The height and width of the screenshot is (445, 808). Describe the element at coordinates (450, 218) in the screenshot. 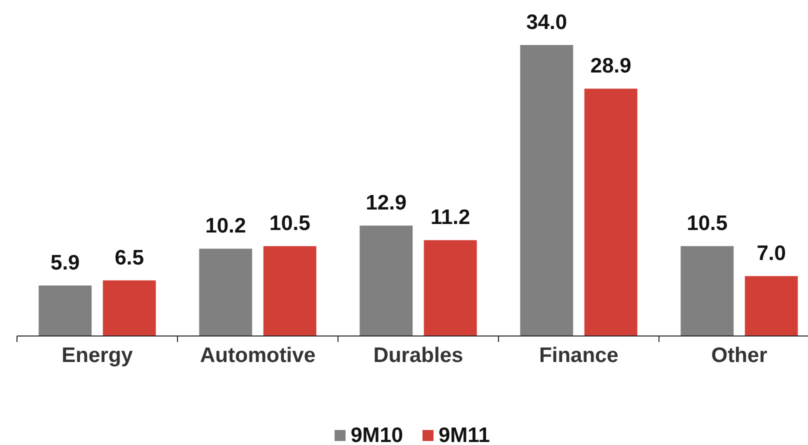

I see `data-label: 11.2` at that location.